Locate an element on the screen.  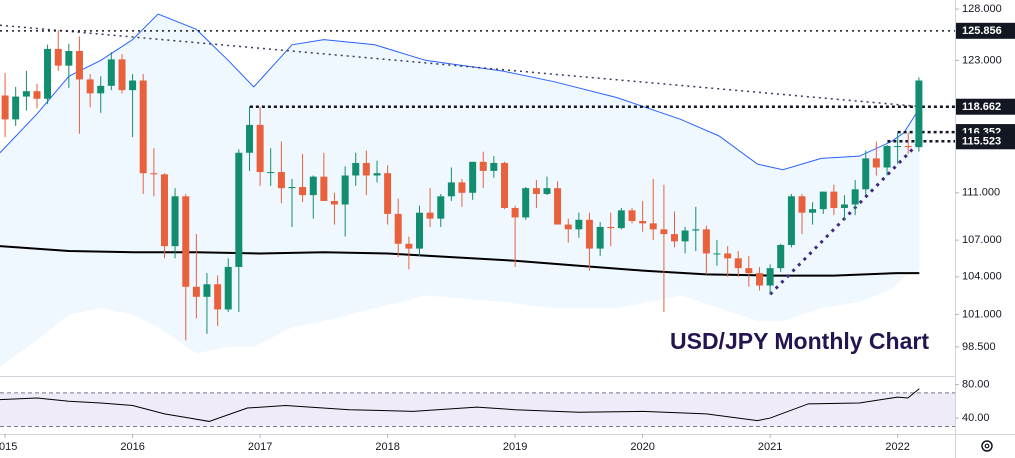
x-tick-label: 2016 is located at coordinates (132, 447).